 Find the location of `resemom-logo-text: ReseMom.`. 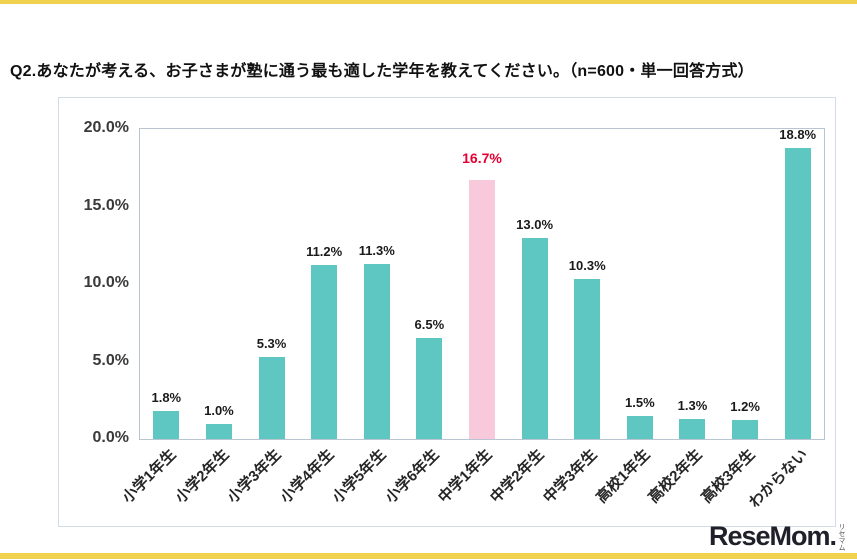

resemom-logo-text: ReseMom. is located at coordinates (772, 536).